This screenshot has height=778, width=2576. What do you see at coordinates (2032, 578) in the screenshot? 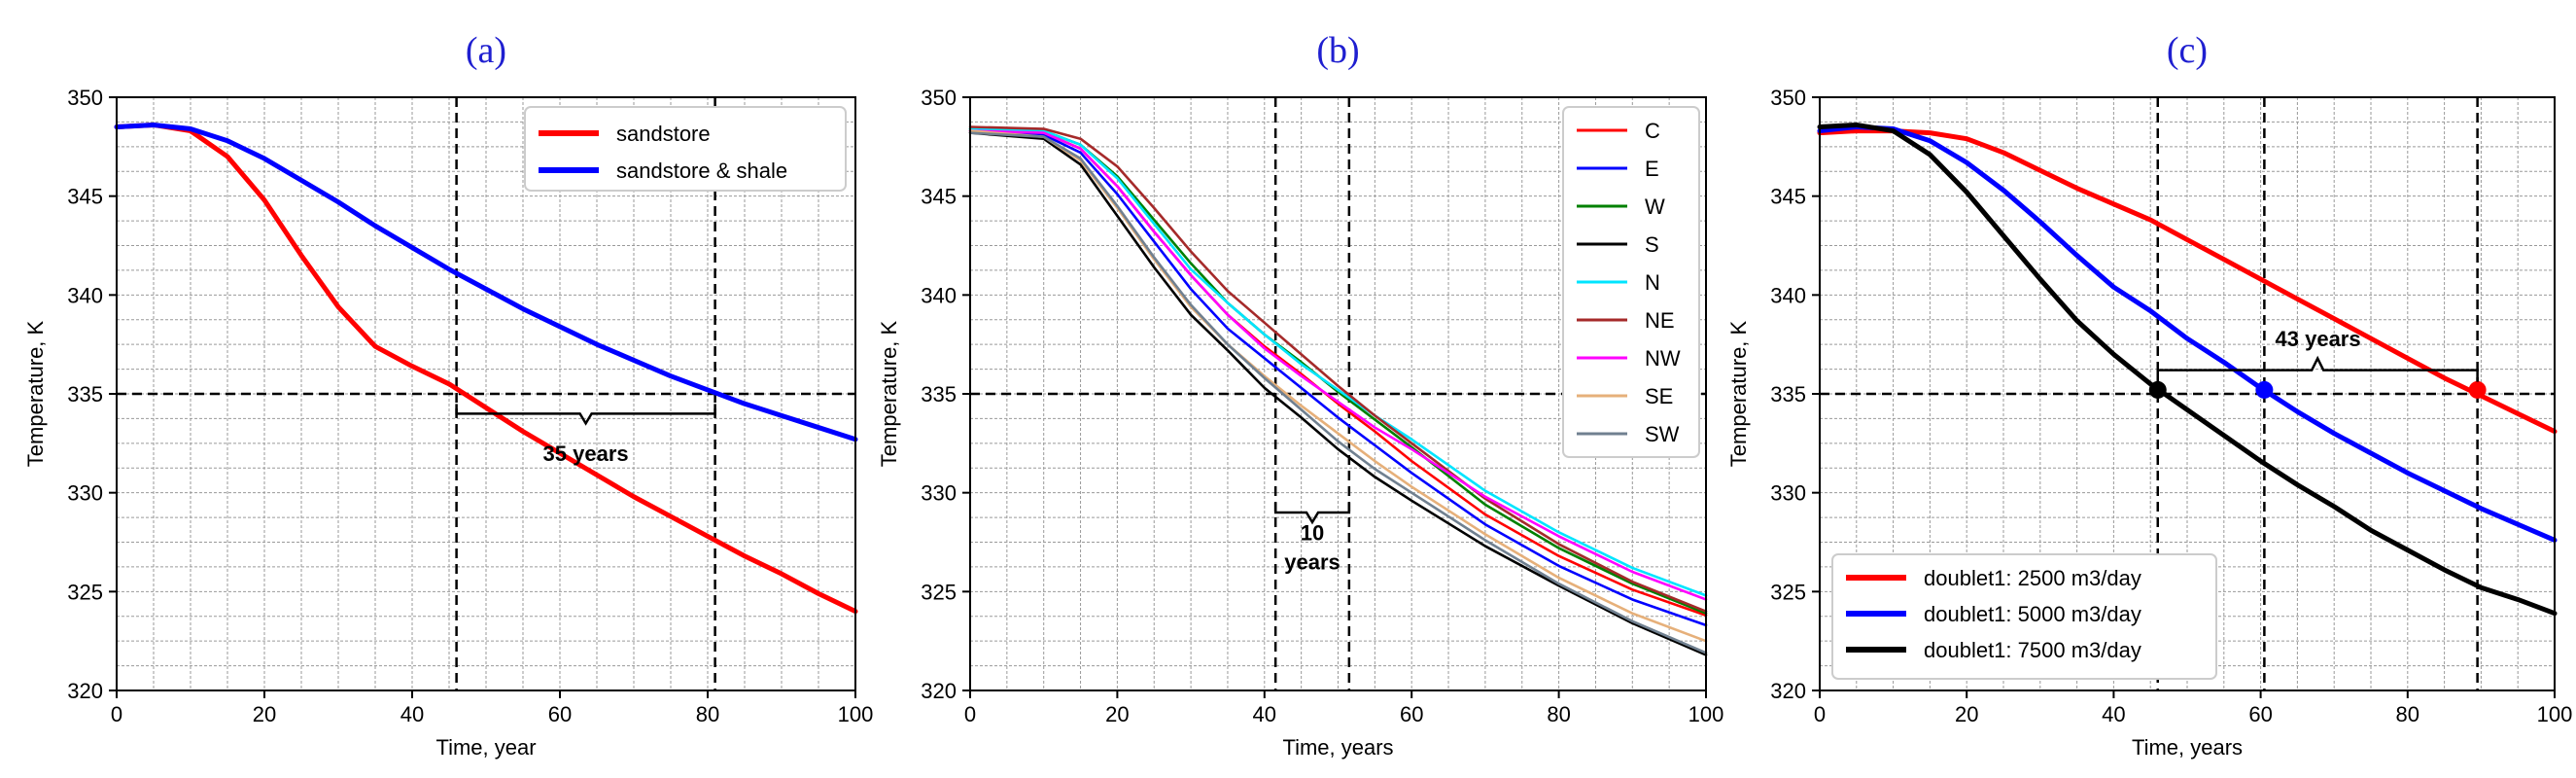
I see `legend-label: doublet1: 2500 m3/day` at bounding box center [2032, 578].